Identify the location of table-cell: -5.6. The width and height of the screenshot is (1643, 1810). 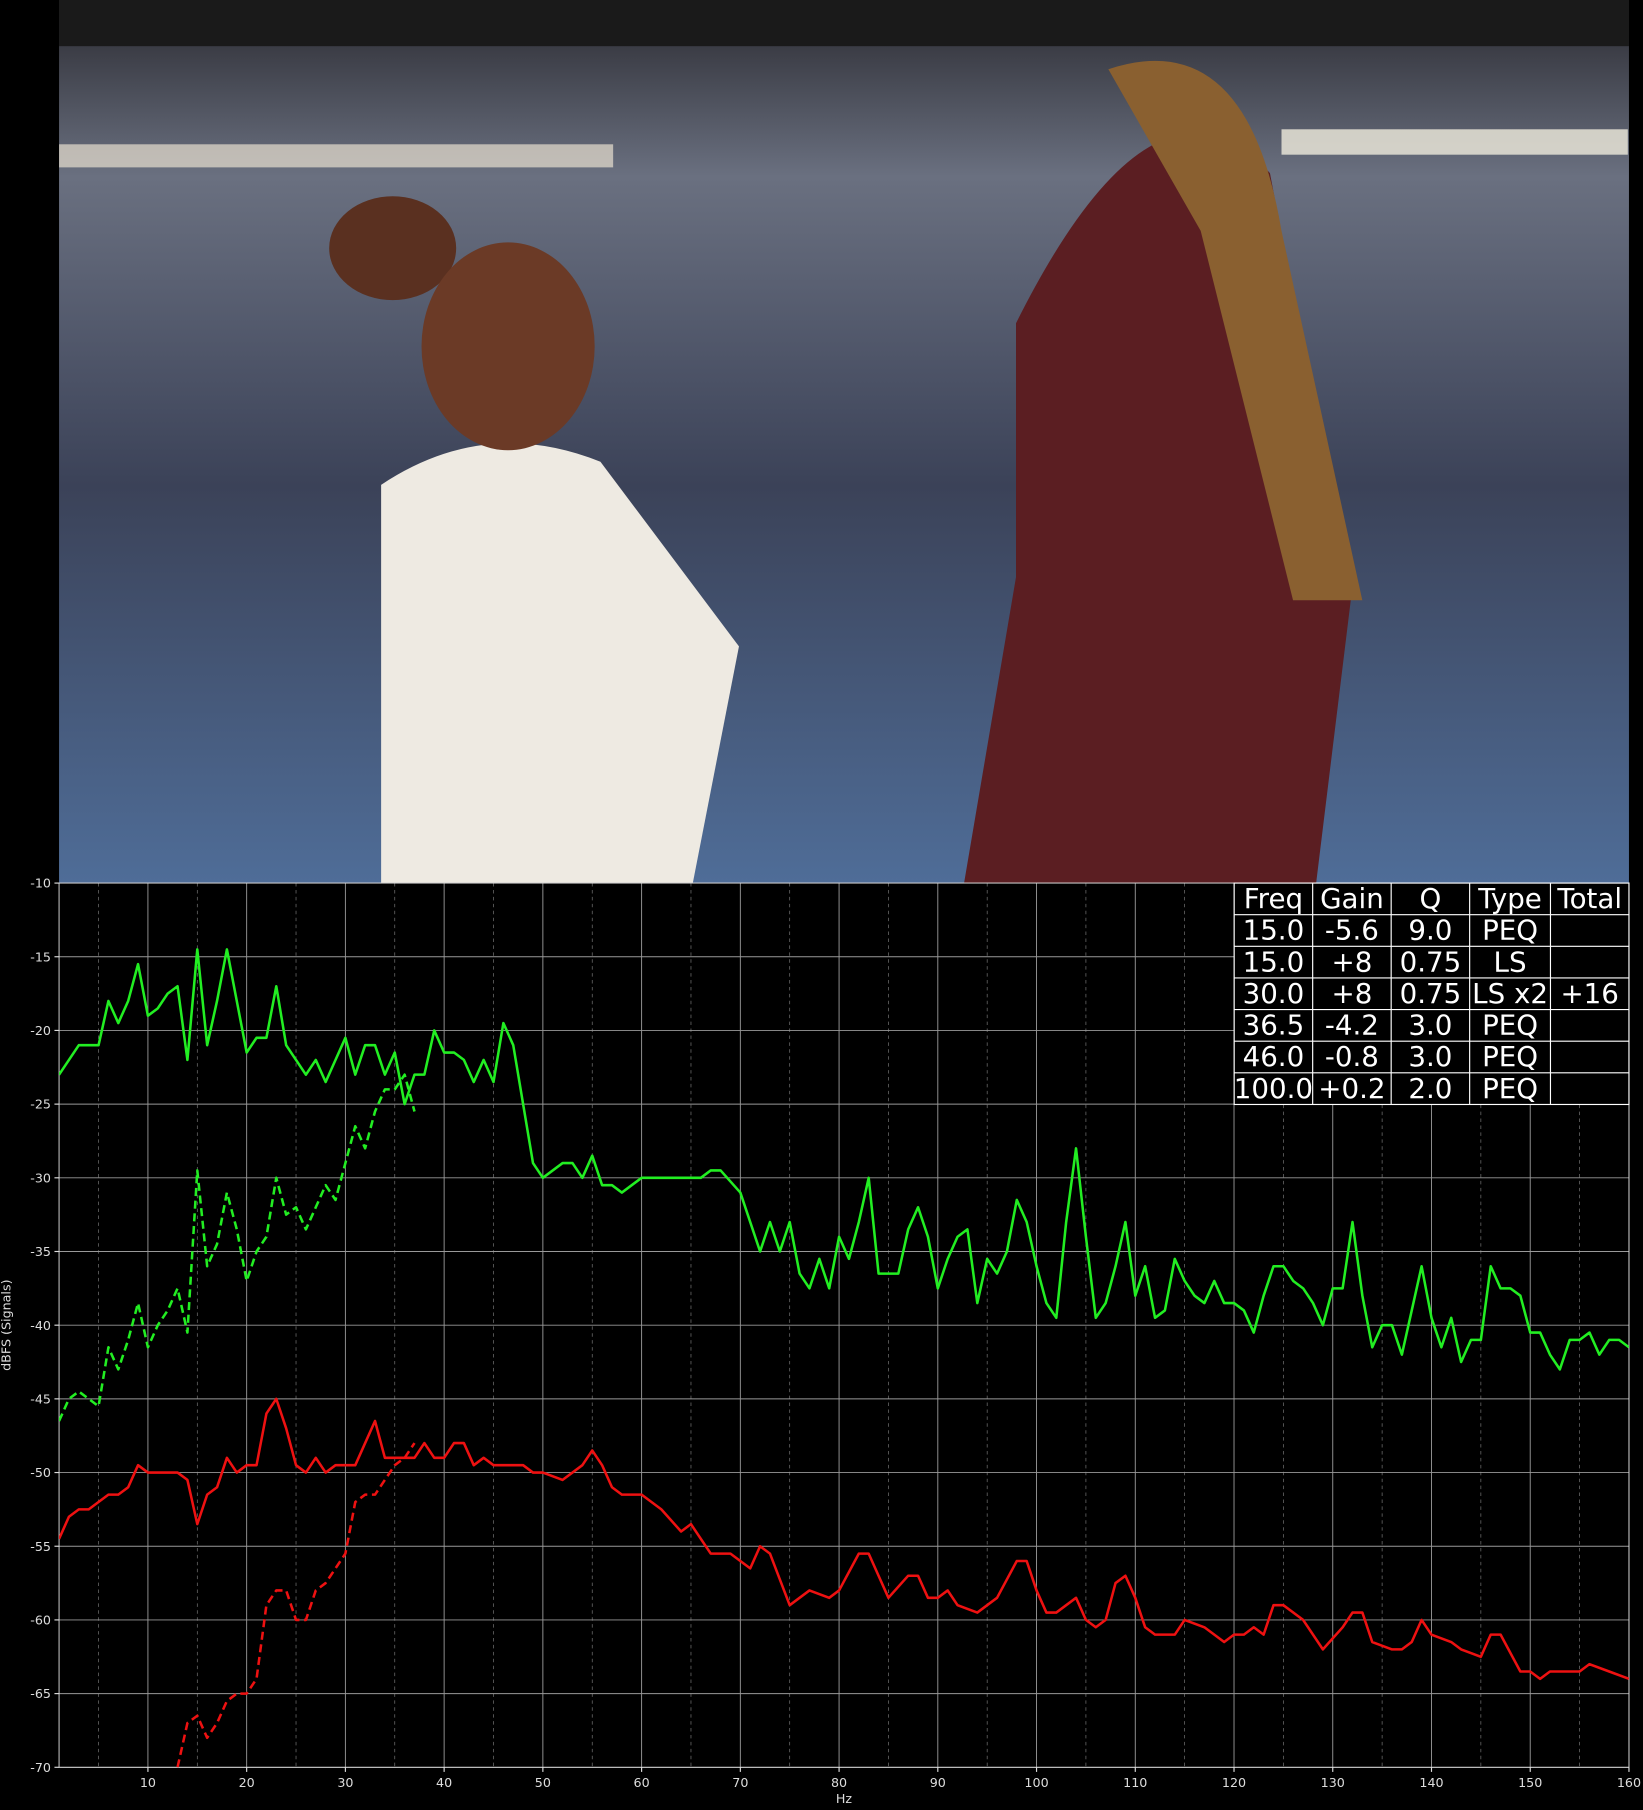
(1352, 930).